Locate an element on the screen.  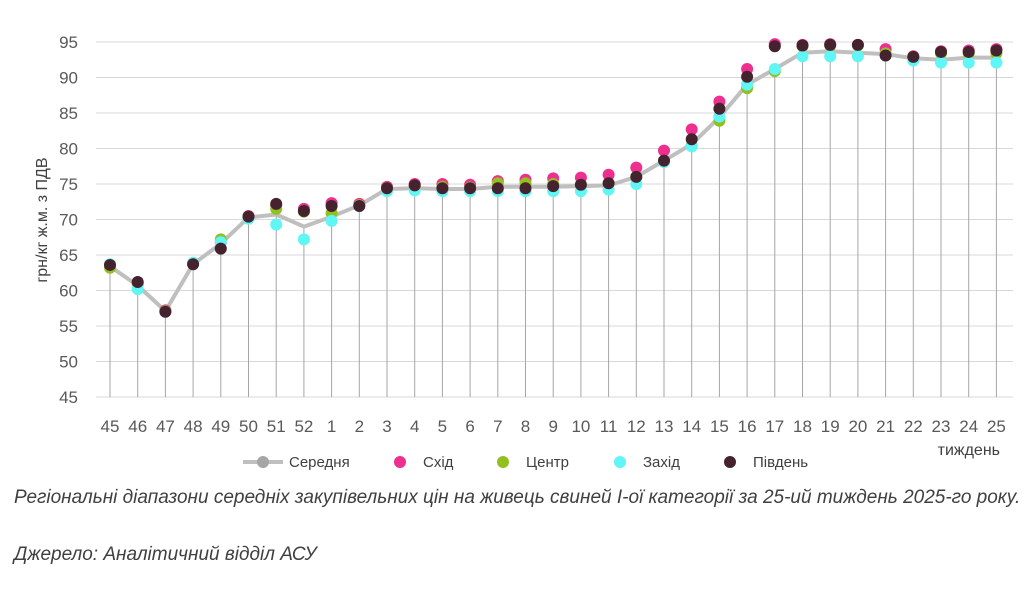
x-tick-label: 17 is located at coordinates (774, 426).